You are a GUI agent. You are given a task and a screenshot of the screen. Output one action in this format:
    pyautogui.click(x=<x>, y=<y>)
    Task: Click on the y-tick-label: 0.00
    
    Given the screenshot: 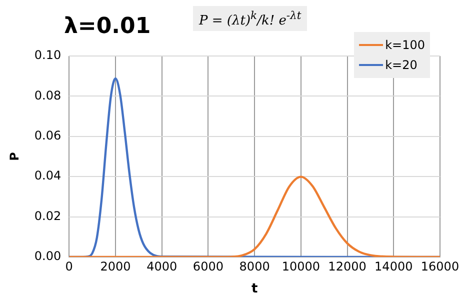 What is the action you would take?
    pyautogui.click(x=48, y=256)
    